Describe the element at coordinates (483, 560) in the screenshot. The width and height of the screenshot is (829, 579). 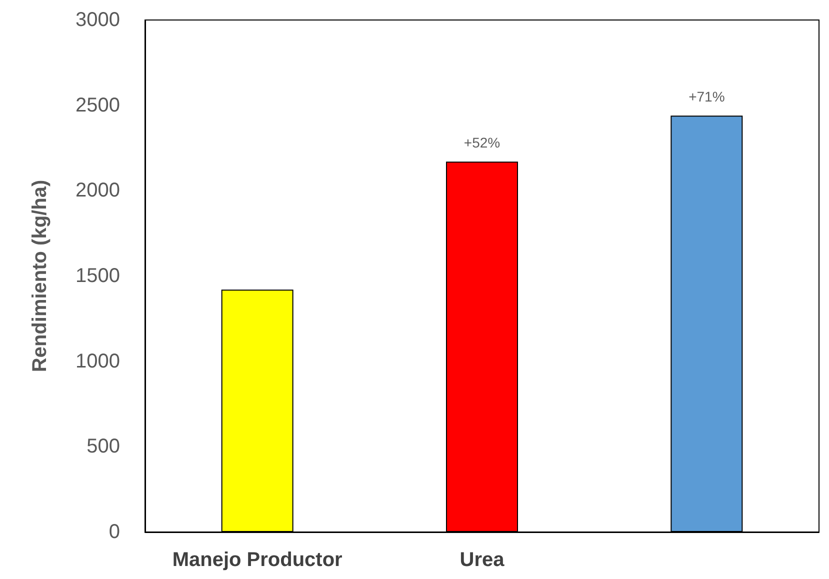
I see `x-tick-label: Urea` at that location.